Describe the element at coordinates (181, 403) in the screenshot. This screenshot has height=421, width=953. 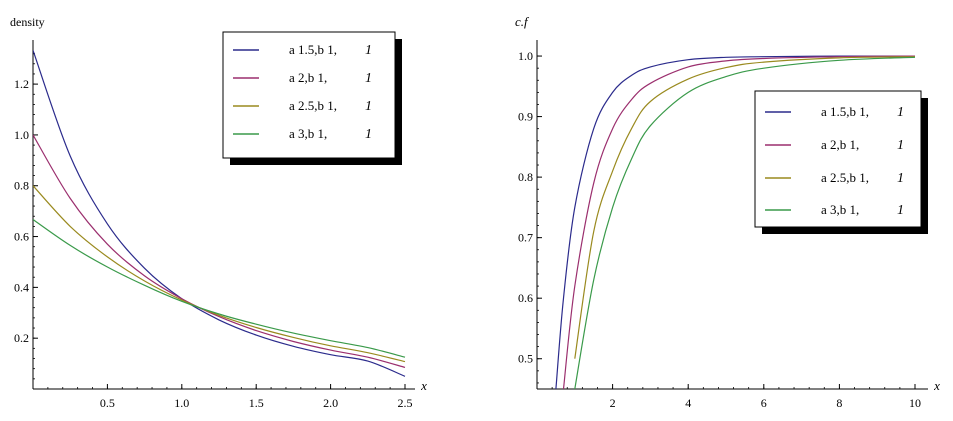
I see `x-tick-label: 1.0` at that location.